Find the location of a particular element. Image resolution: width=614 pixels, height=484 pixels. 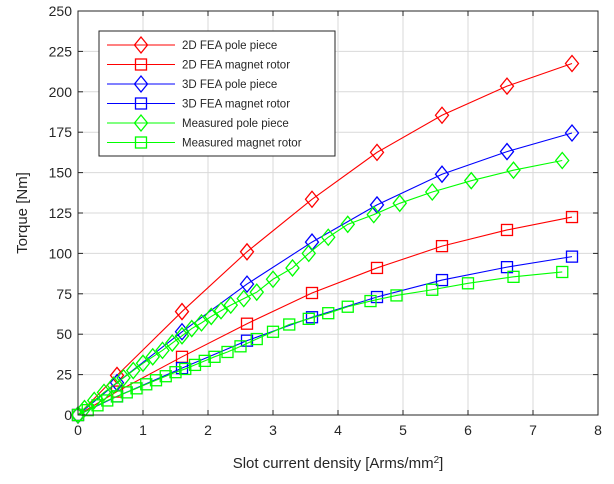

legend-entry: 3D FEA magnet rotor is located at coordinates (198, 104).